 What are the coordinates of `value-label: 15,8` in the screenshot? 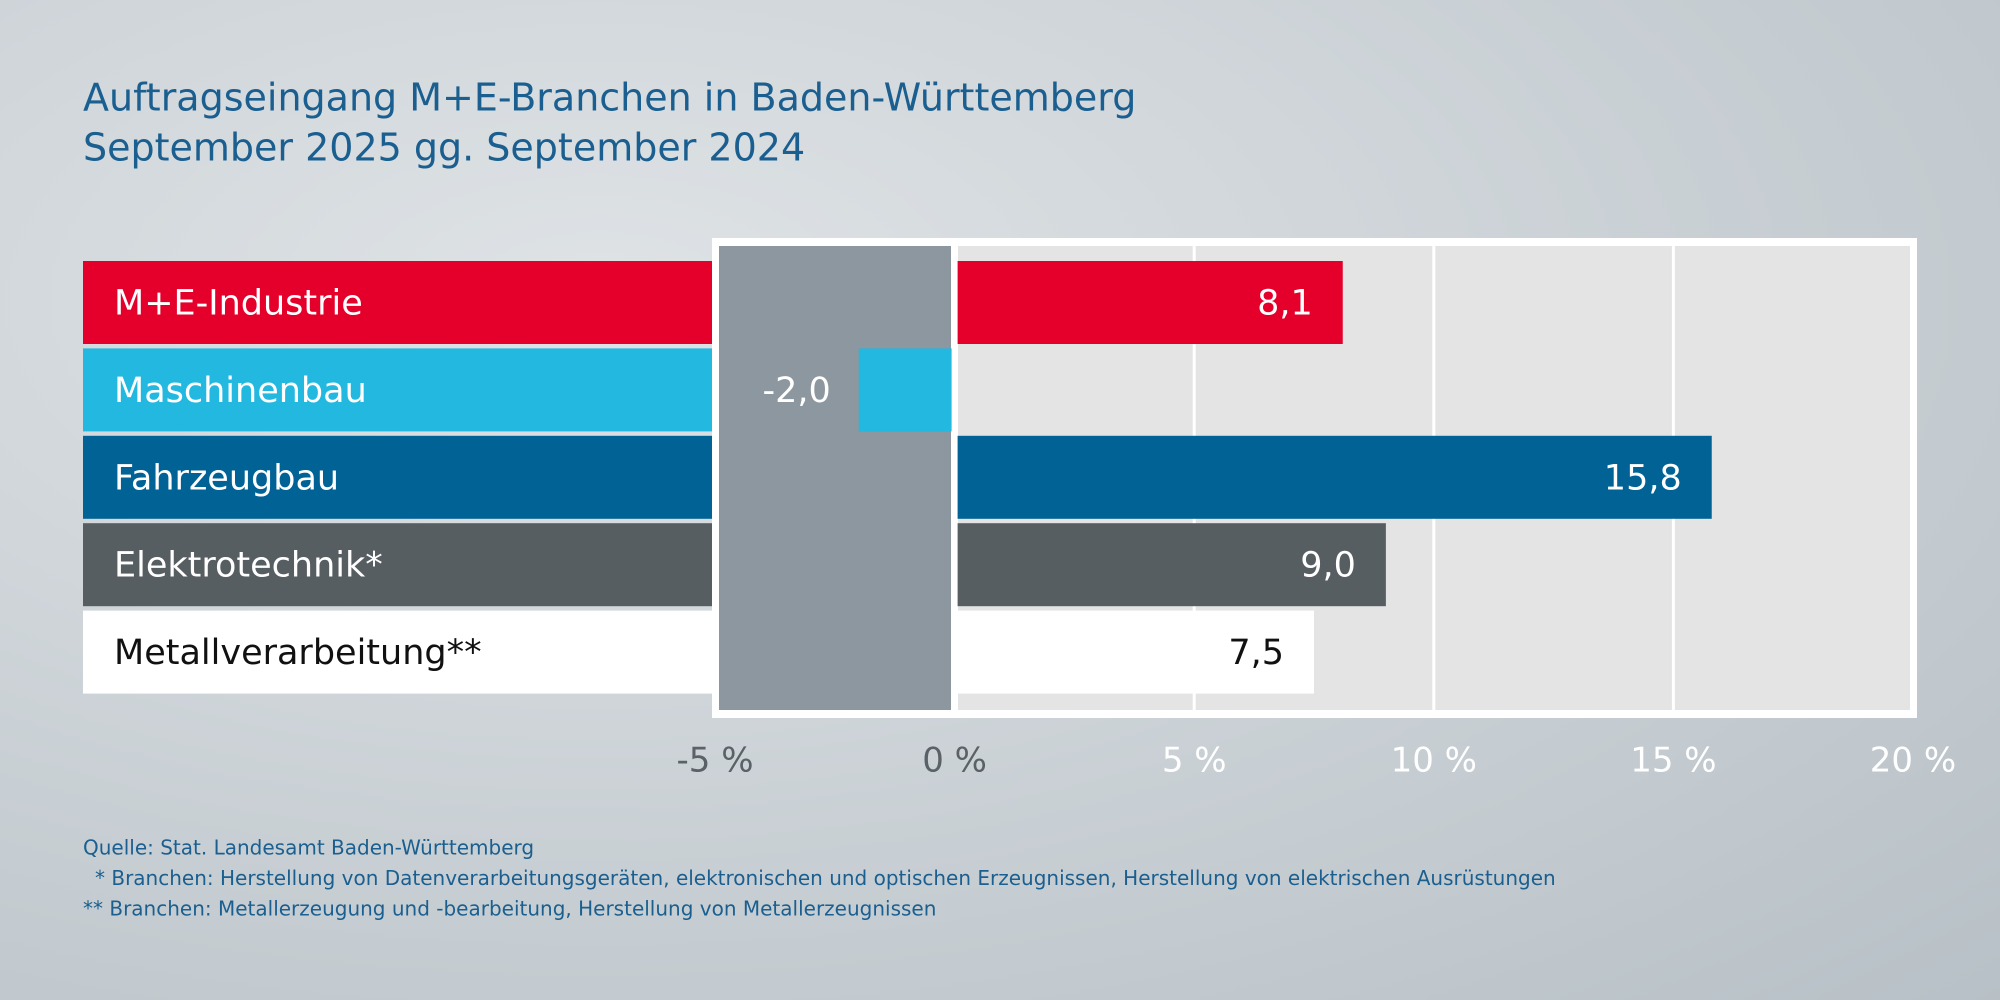 It's located at (1643, 478).